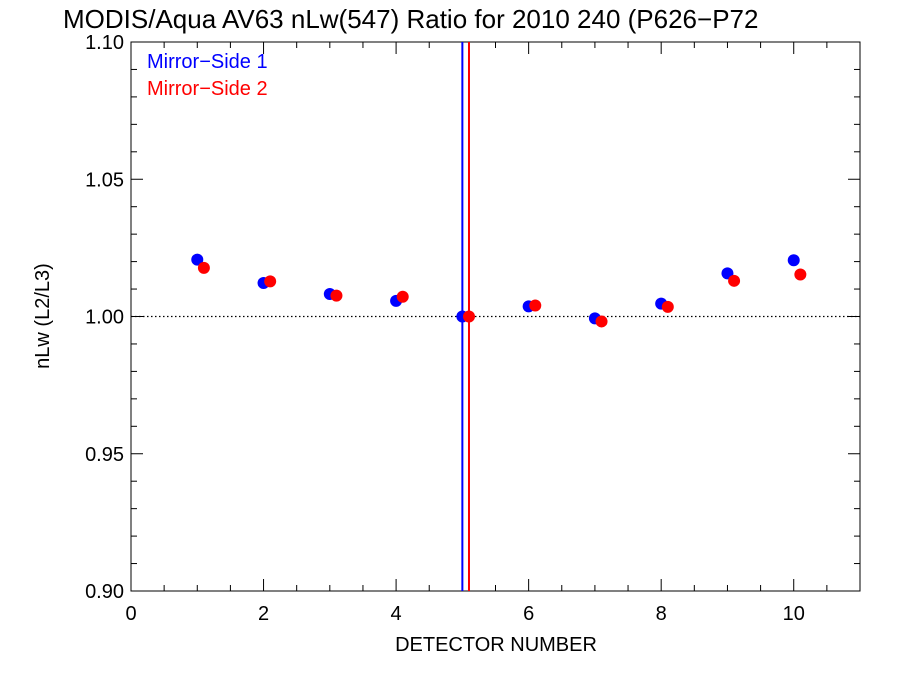  Describe the element at coordinates (528, 614) in the screenshot. I see `x-tick-label: 6` at that location.